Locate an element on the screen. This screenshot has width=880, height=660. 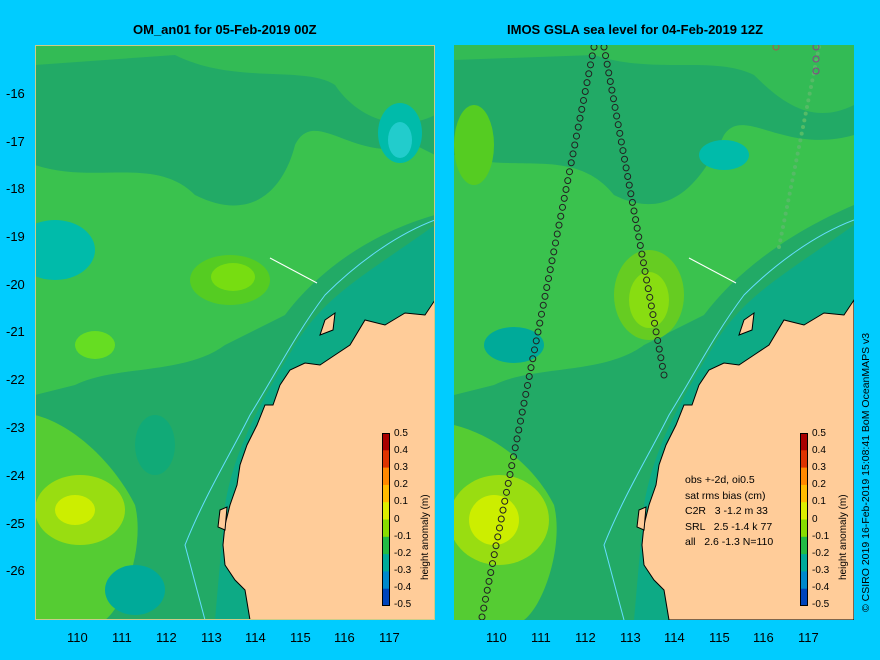
stats-line: sat rms bias (cm) is located at coordinates (725, 495).